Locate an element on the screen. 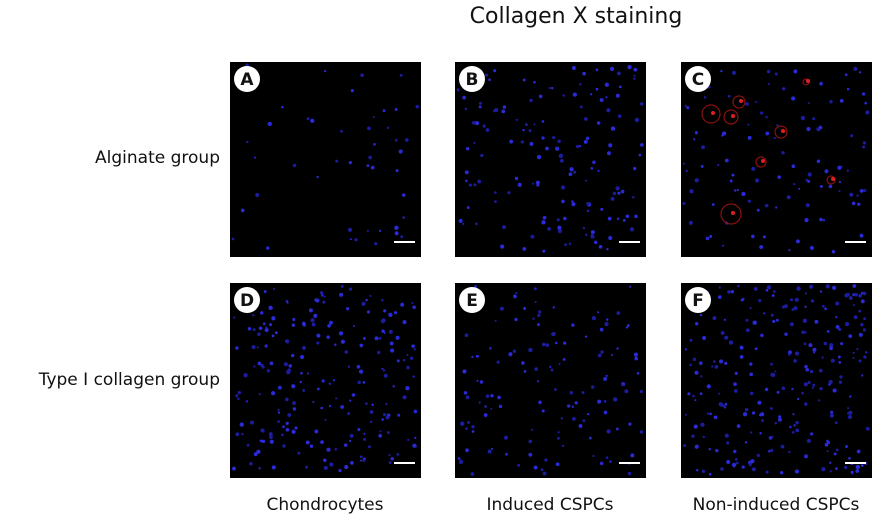  stain-ring is located at coordinates (739, 102).